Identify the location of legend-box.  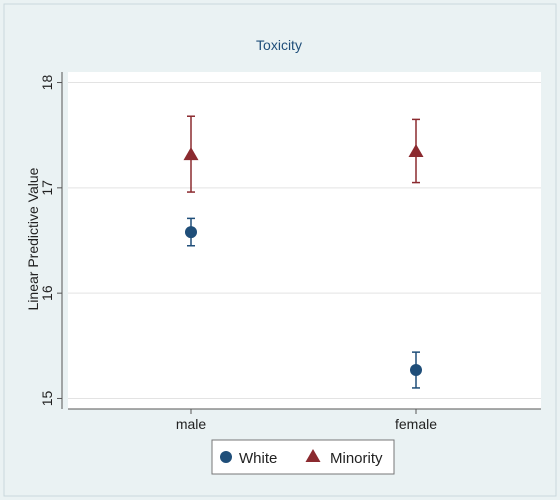
(303, 457).